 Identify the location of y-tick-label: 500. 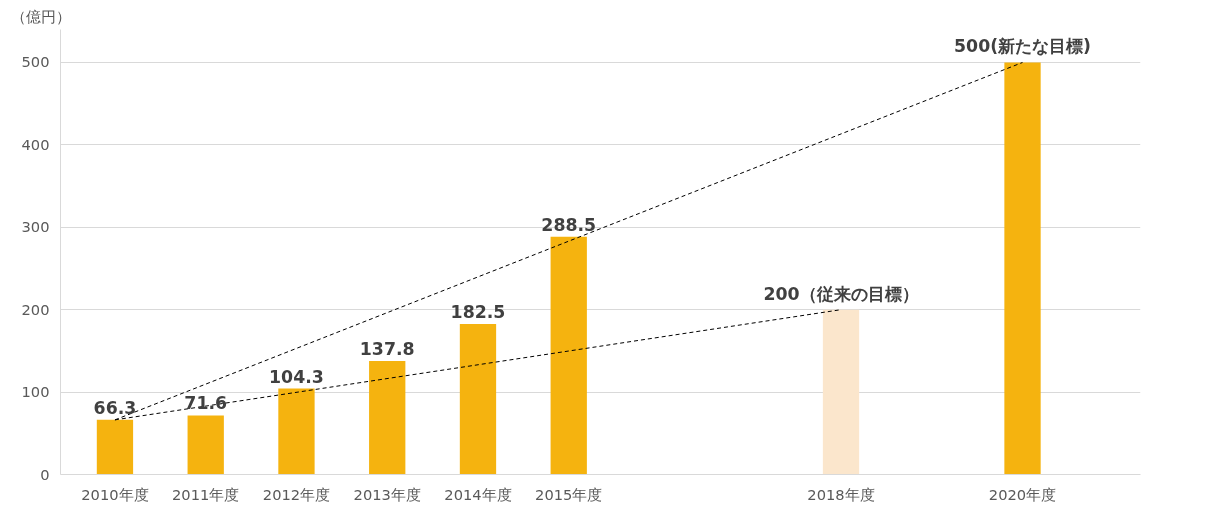
(35, 62).